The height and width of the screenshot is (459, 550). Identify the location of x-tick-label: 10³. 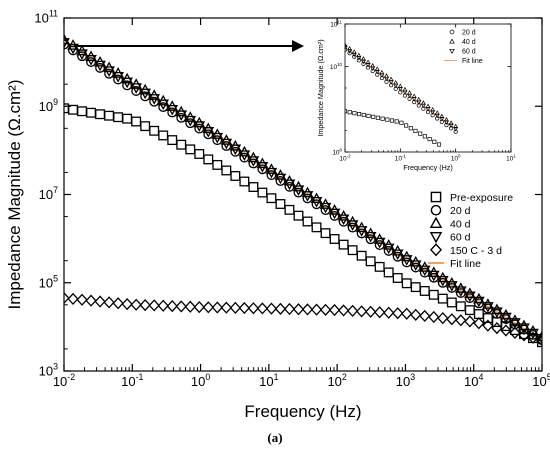
(405, 380).